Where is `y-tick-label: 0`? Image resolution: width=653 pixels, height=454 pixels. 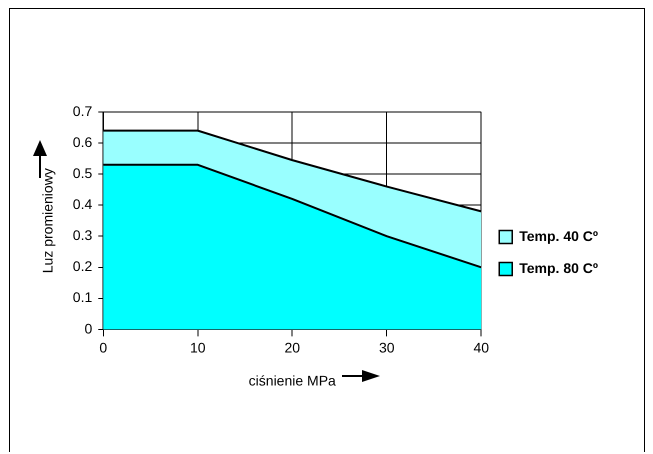 y-tick-label: 0 is located at coordinates (88, 328).